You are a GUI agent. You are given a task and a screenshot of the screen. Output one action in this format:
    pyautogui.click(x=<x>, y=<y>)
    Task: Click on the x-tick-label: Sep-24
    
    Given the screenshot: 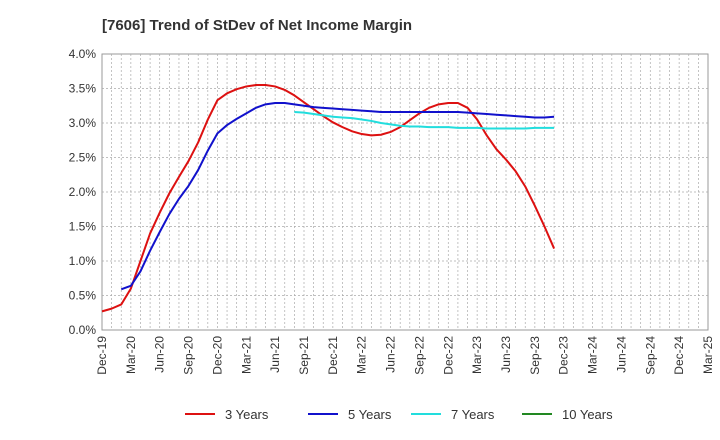 What is the action you would take?
    pyautogui.click(x=650, y=355)
    